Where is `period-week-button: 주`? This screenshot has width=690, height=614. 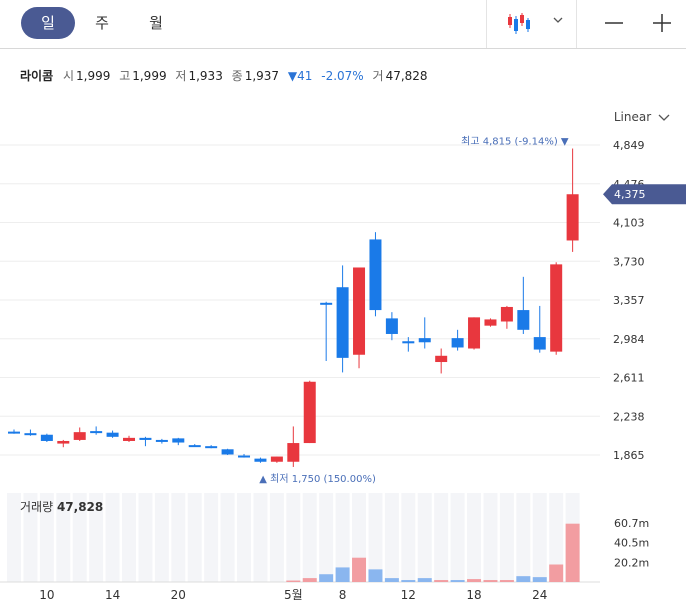 period-week-button: 주 is located at coordinates (102, 23).